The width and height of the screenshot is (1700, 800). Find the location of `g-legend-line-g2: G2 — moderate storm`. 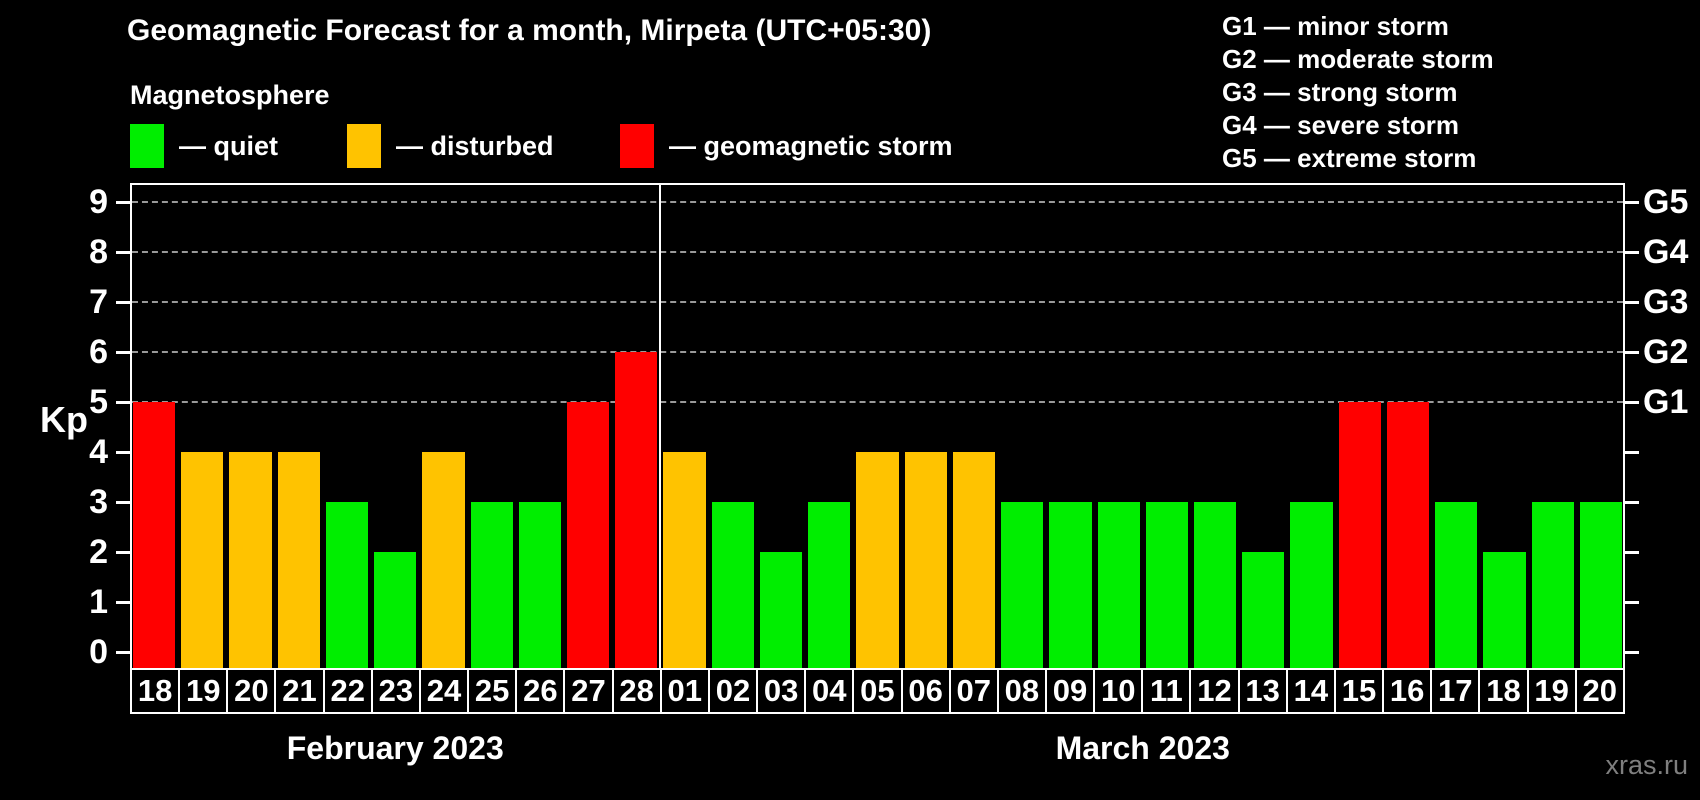

g-legend-line-g2: G2 — moderate storm is located at coordinates (1358, 59).